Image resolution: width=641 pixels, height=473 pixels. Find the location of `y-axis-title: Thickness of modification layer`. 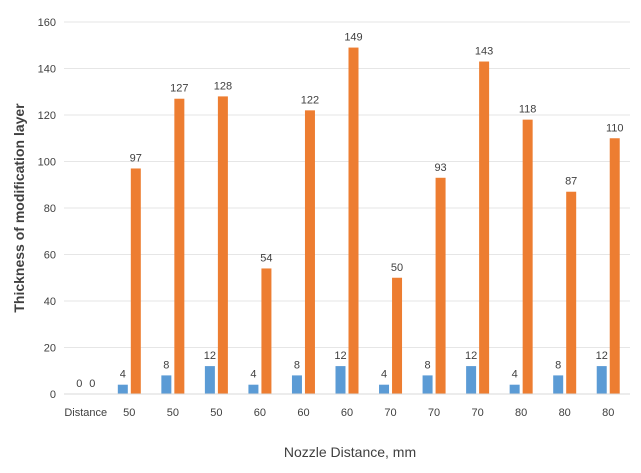

y-axis-title: Thickness of modification layer is located at coordinates (19, 208).